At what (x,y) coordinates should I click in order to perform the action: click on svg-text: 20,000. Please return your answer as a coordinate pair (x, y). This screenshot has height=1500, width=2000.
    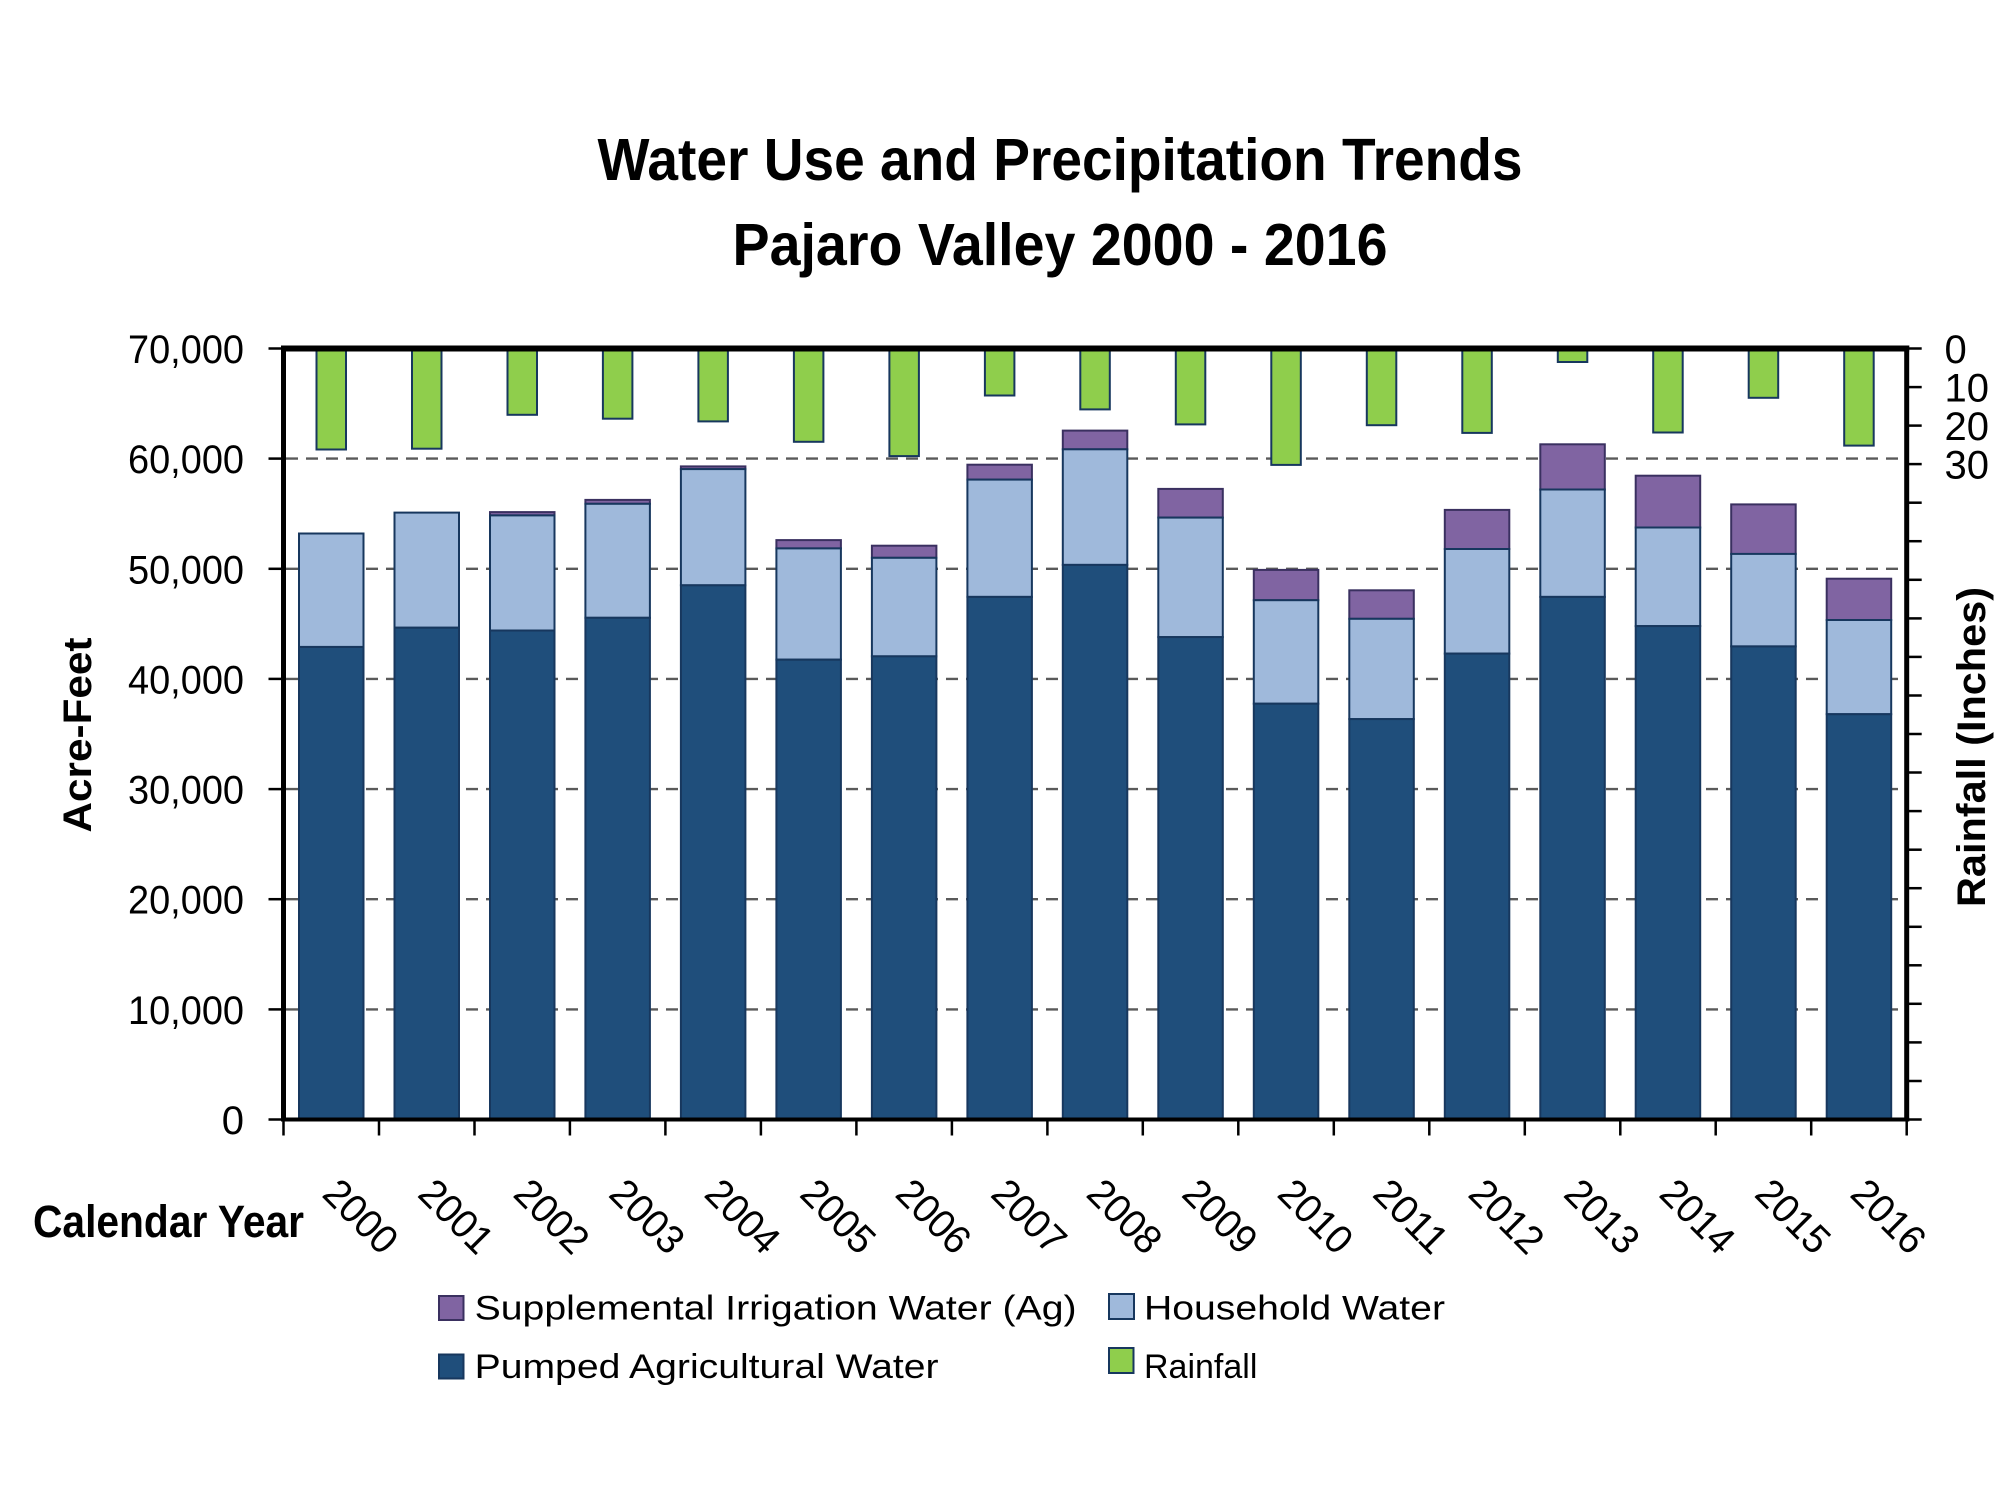
    Looking at the image, I should click on (186, 901).